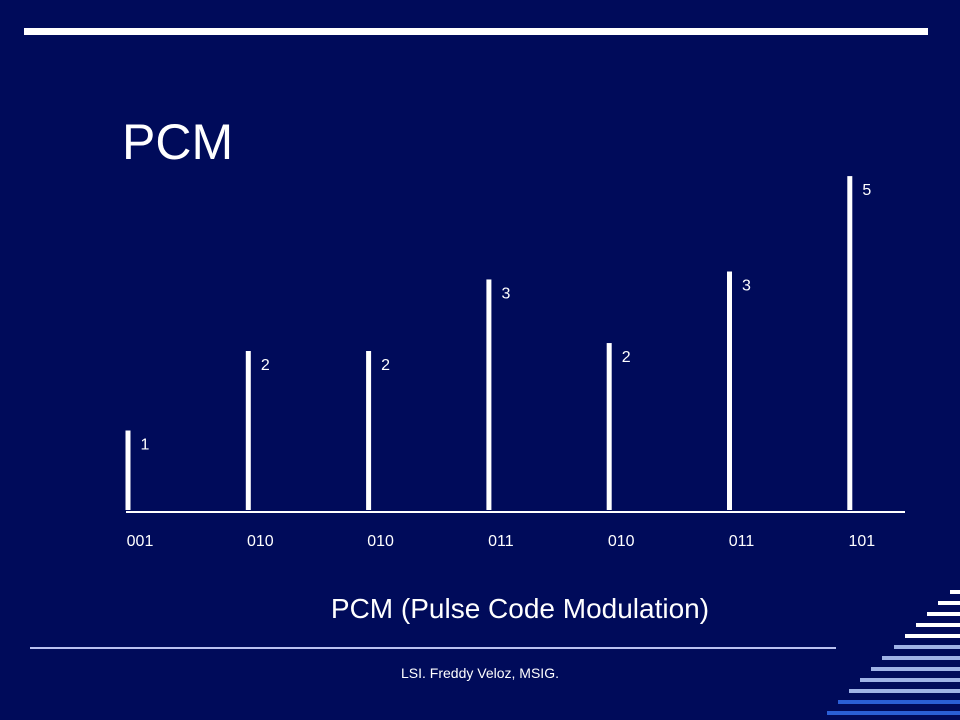 The width and height of the screenshot is (960, 720). What do you see at coordinates (476, 31) in the screenshot?
I see `top-rule` at bounding box center [476, 31].